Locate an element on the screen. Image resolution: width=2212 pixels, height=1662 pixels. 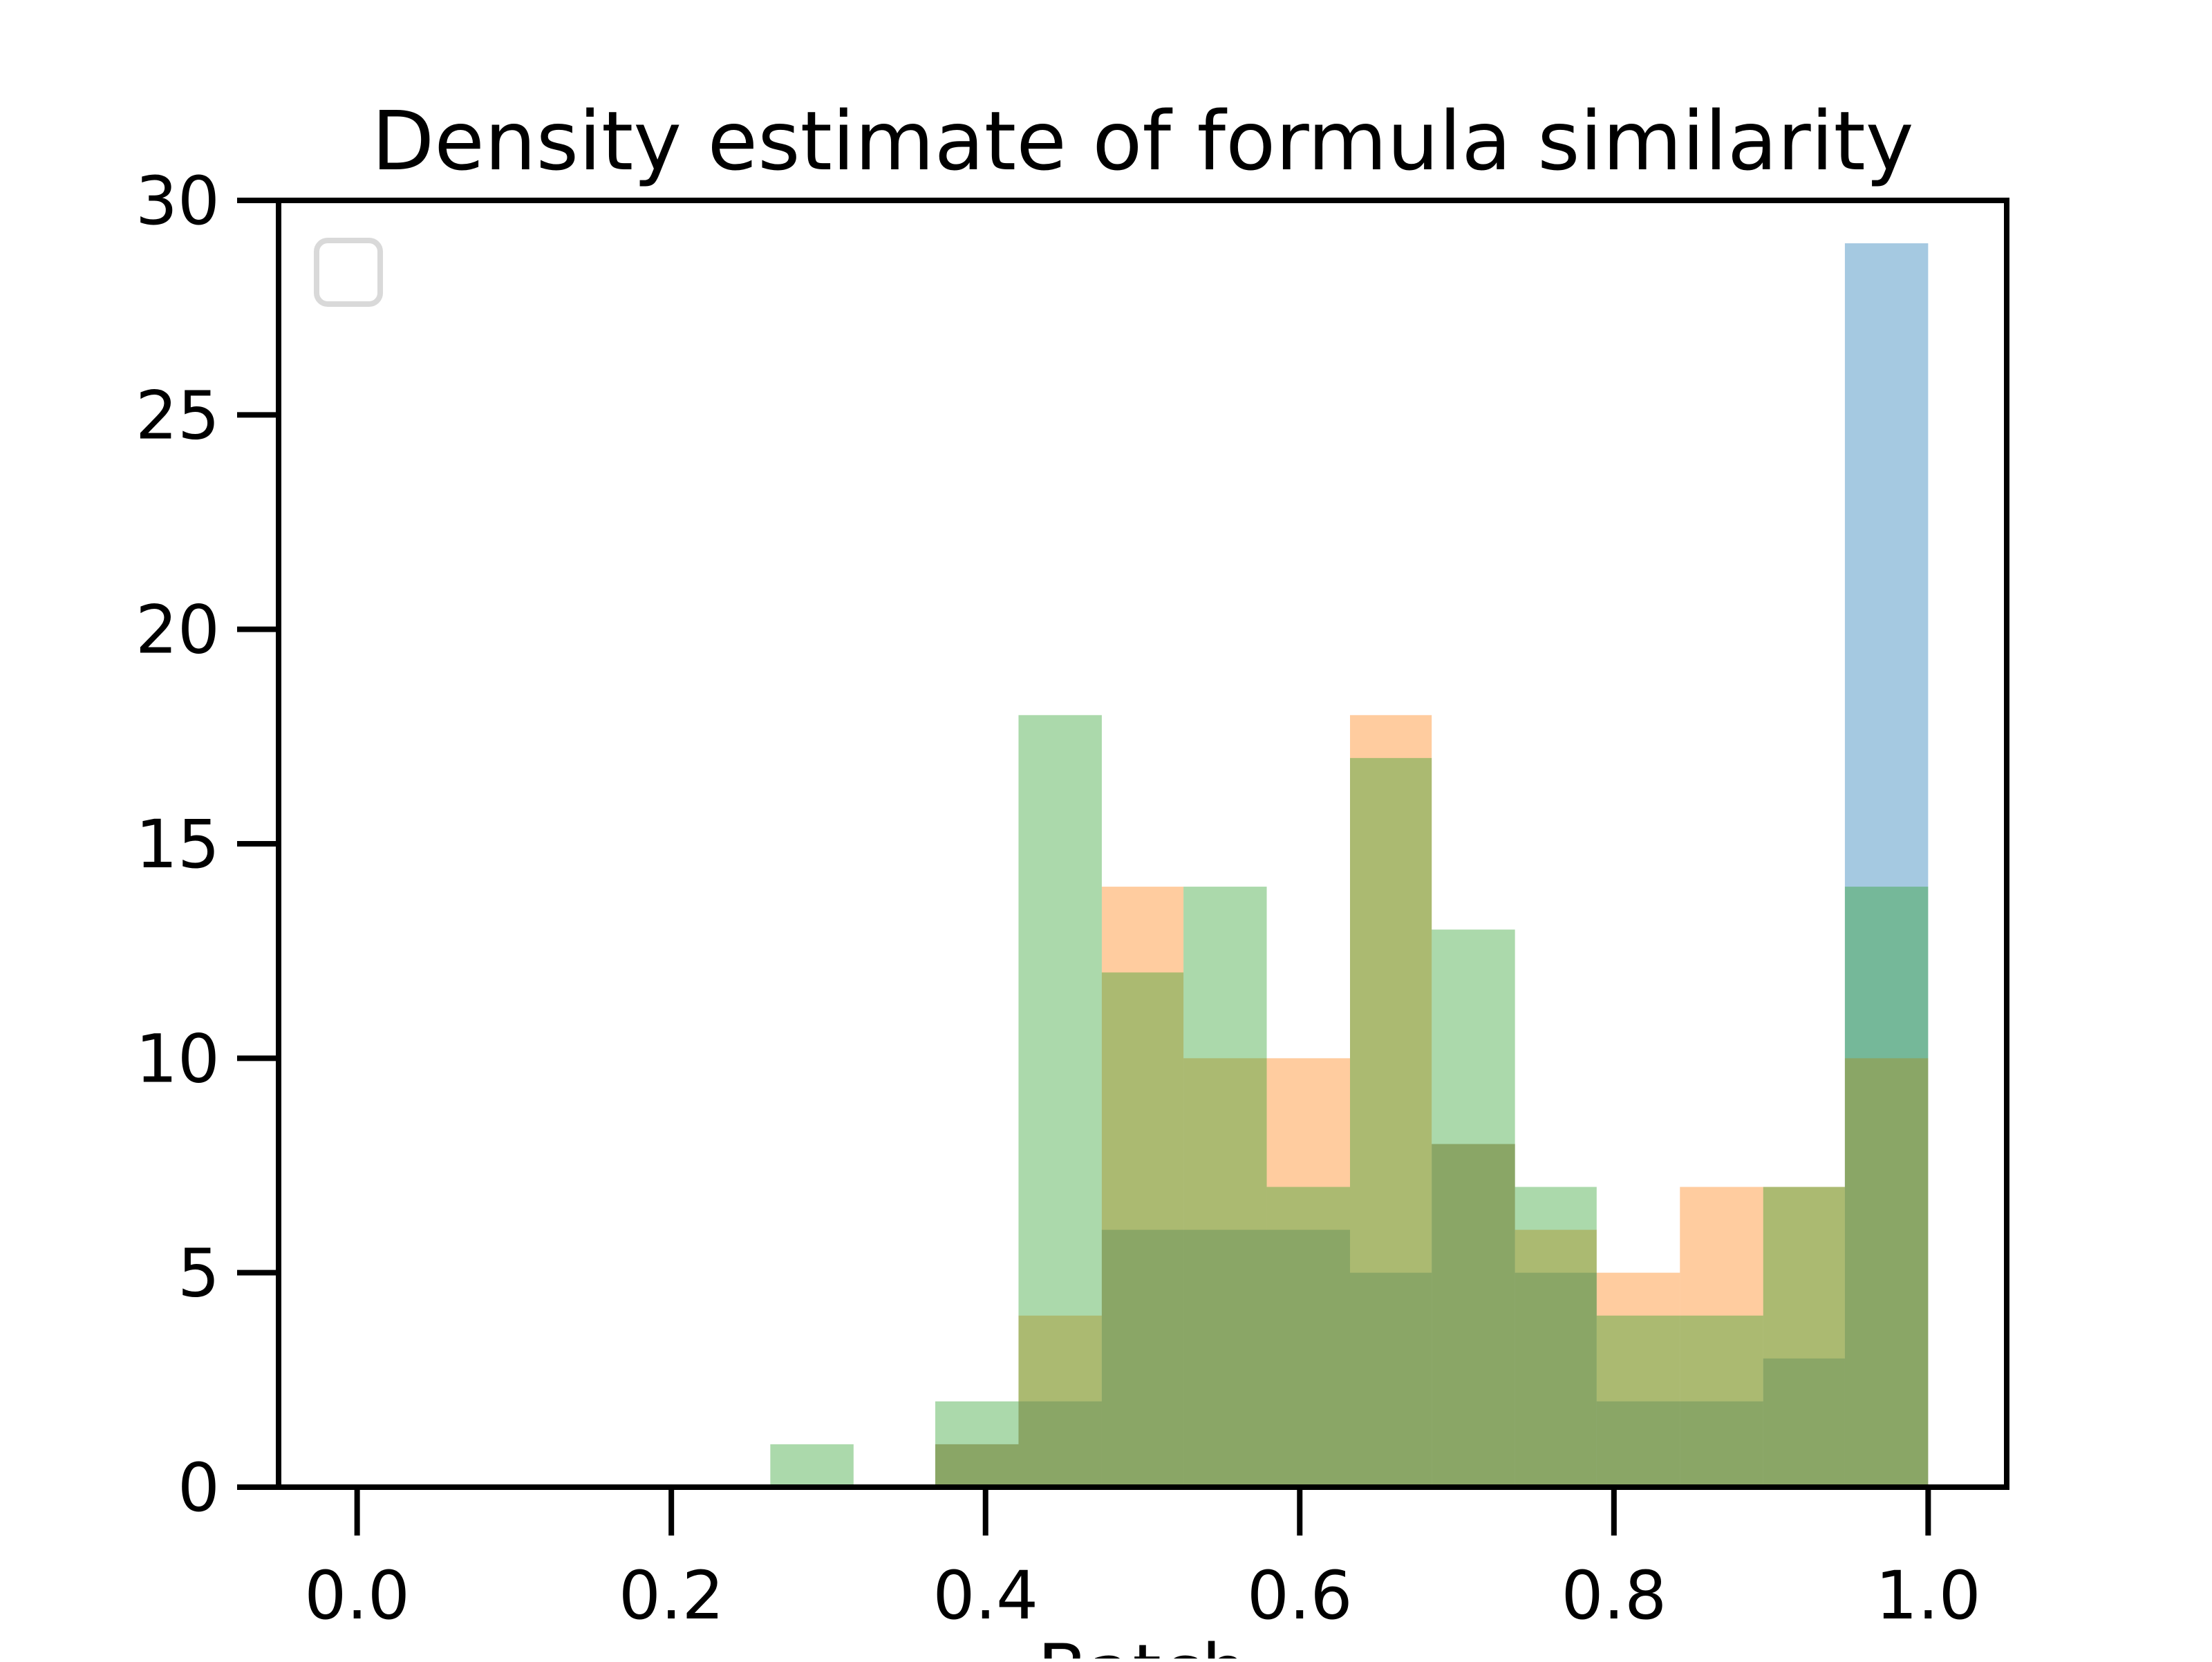
y-tick-label: 15 is located at coordinates (177, 844).